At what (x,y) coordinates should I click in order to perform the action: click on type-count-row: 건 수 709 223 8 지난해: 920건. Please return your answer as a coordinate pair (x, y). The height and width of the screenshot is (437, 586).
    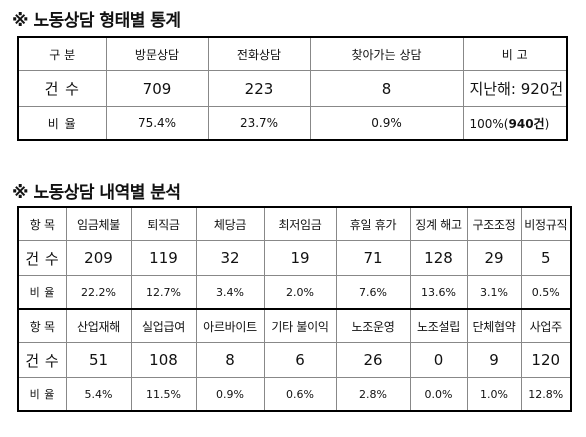
    Looking at the image, I should click on (292, 88).